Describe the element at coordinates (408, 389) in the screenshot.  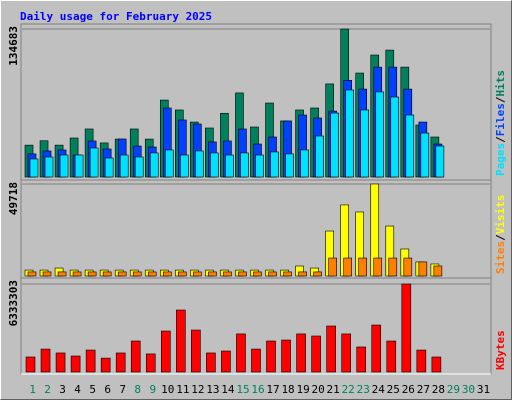
I see `x-tick-label: 26` at that location.